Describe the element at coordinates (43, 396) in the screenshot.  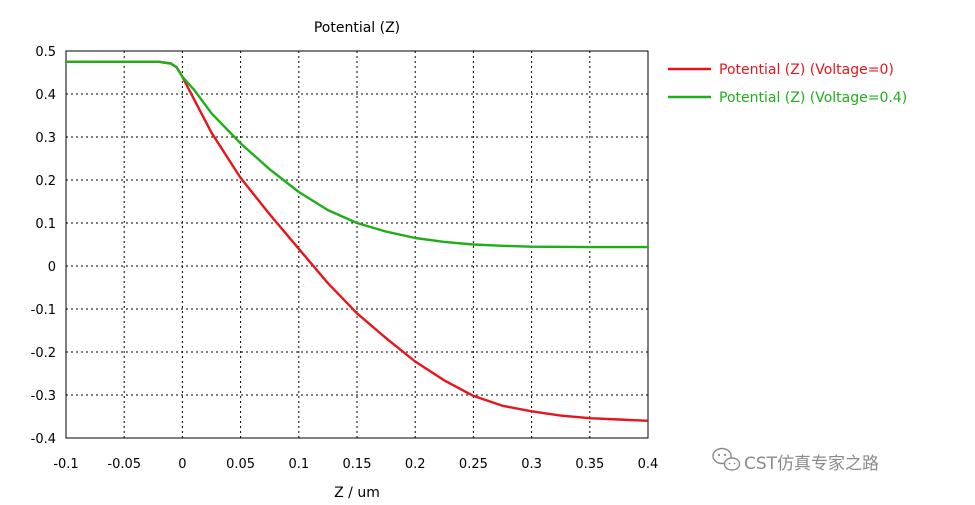
I see `y-tick-label: -0.3` at that location.